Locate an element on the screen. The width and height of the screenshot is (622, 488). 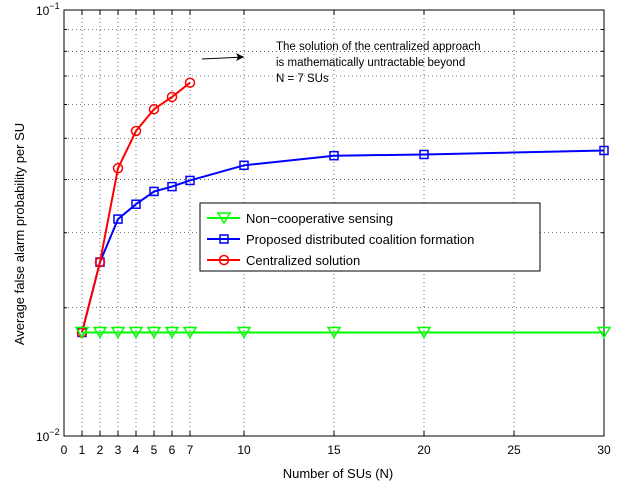
x-tick-label: 7 is located at coordinates (190, 450).